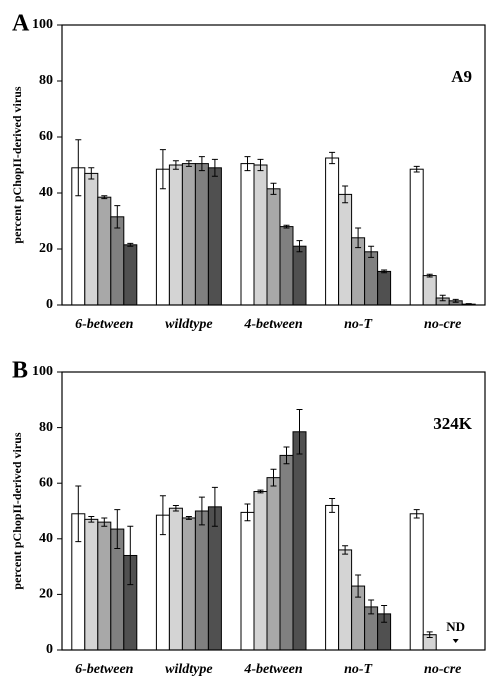  I want to click on annotation: A9, so click(461, 76).